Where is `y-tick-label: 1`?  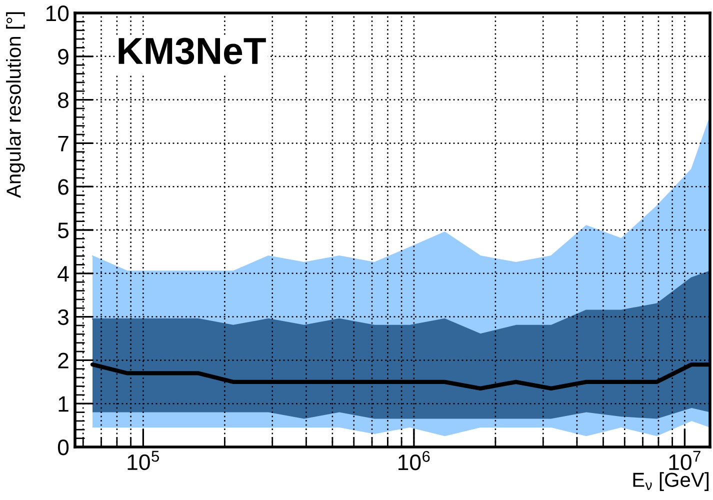
y-tick-label: 1 is located at coordinates (63, 404).